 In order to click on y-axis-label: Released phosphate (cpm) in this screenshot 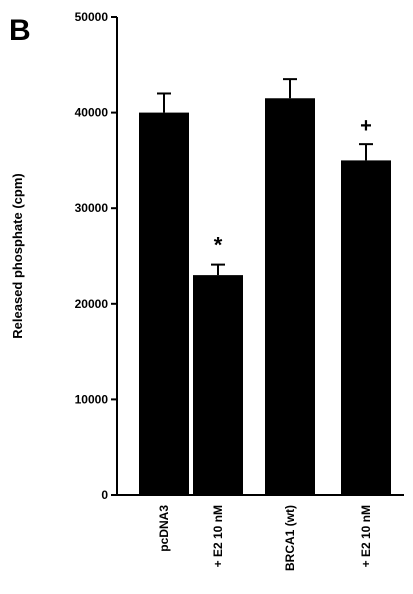, I will do `click(17, 255)`.